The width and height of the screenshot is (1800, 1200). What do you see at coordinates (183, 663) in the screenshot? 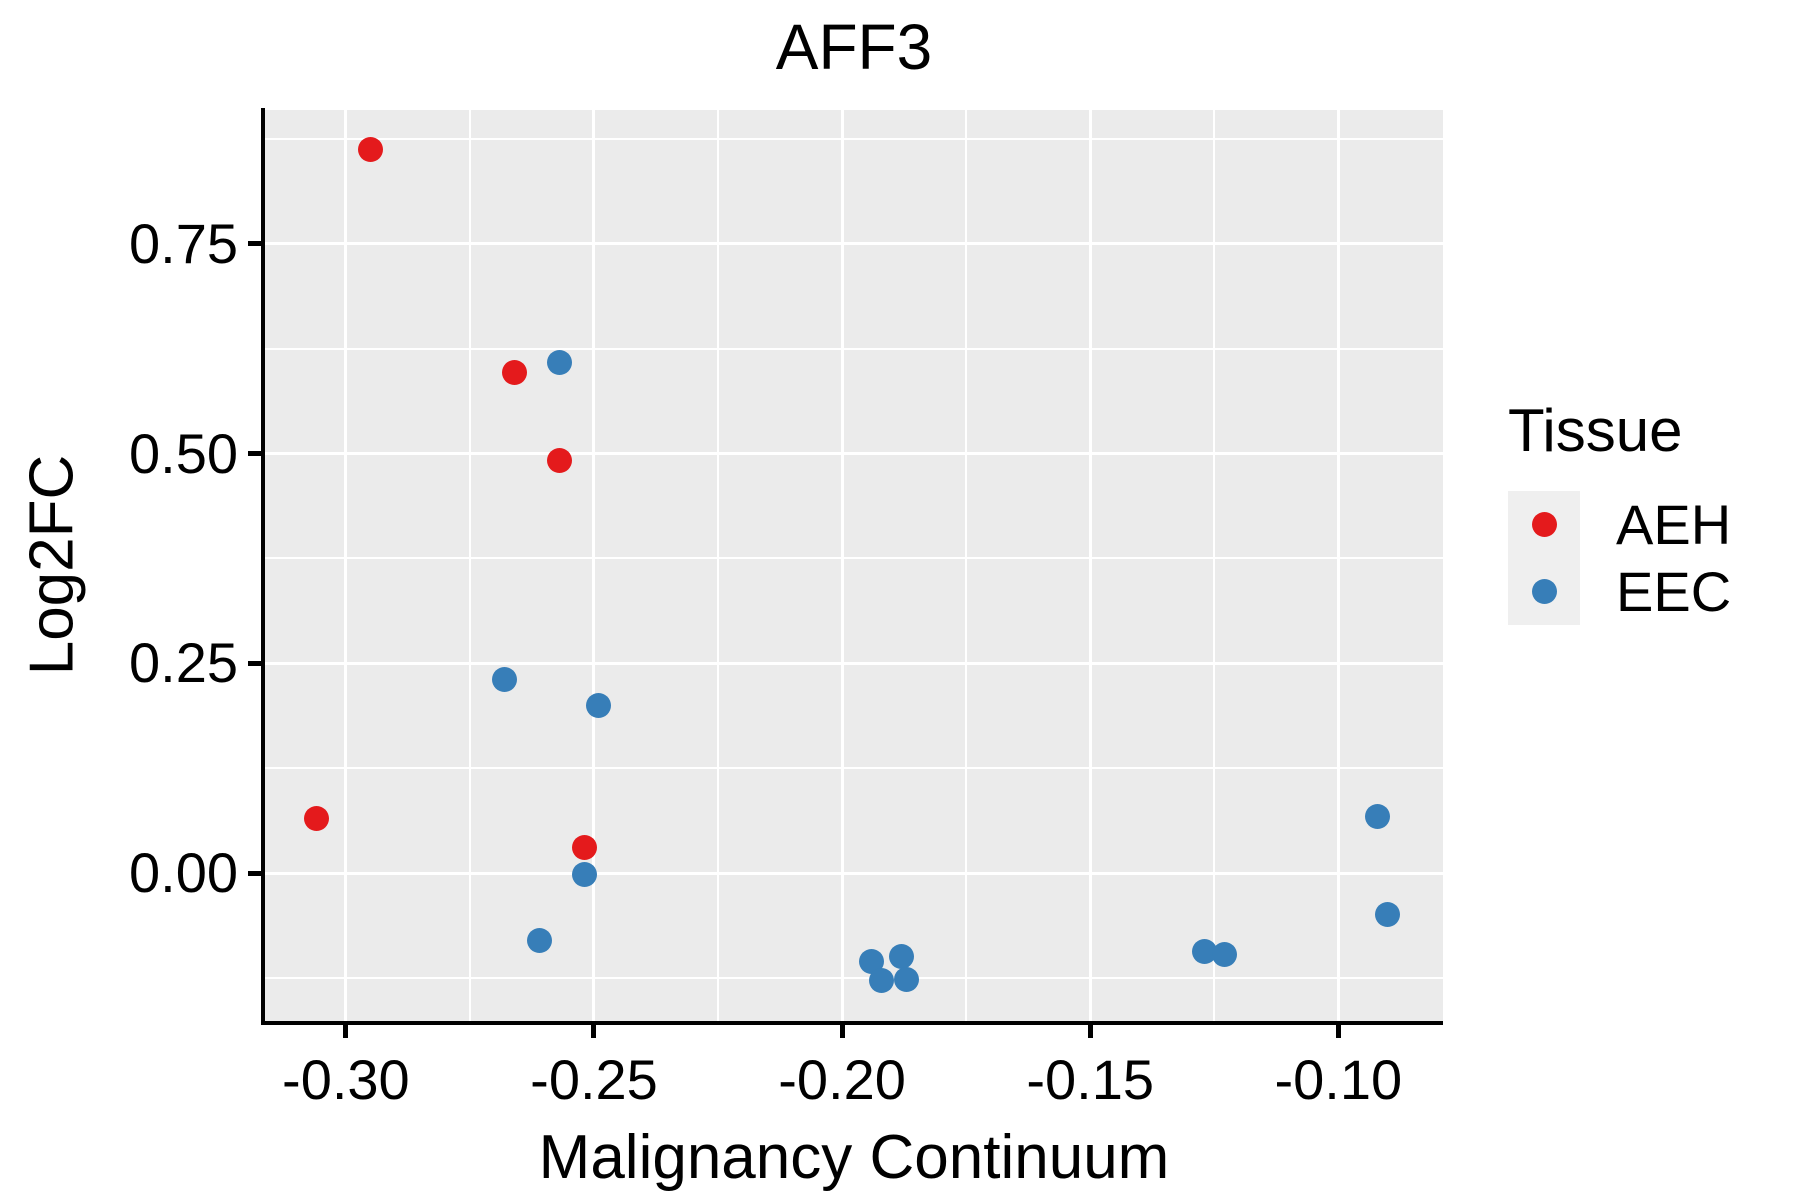
I see `y-tick-label: 0.25` at bounding box center [183, 663].